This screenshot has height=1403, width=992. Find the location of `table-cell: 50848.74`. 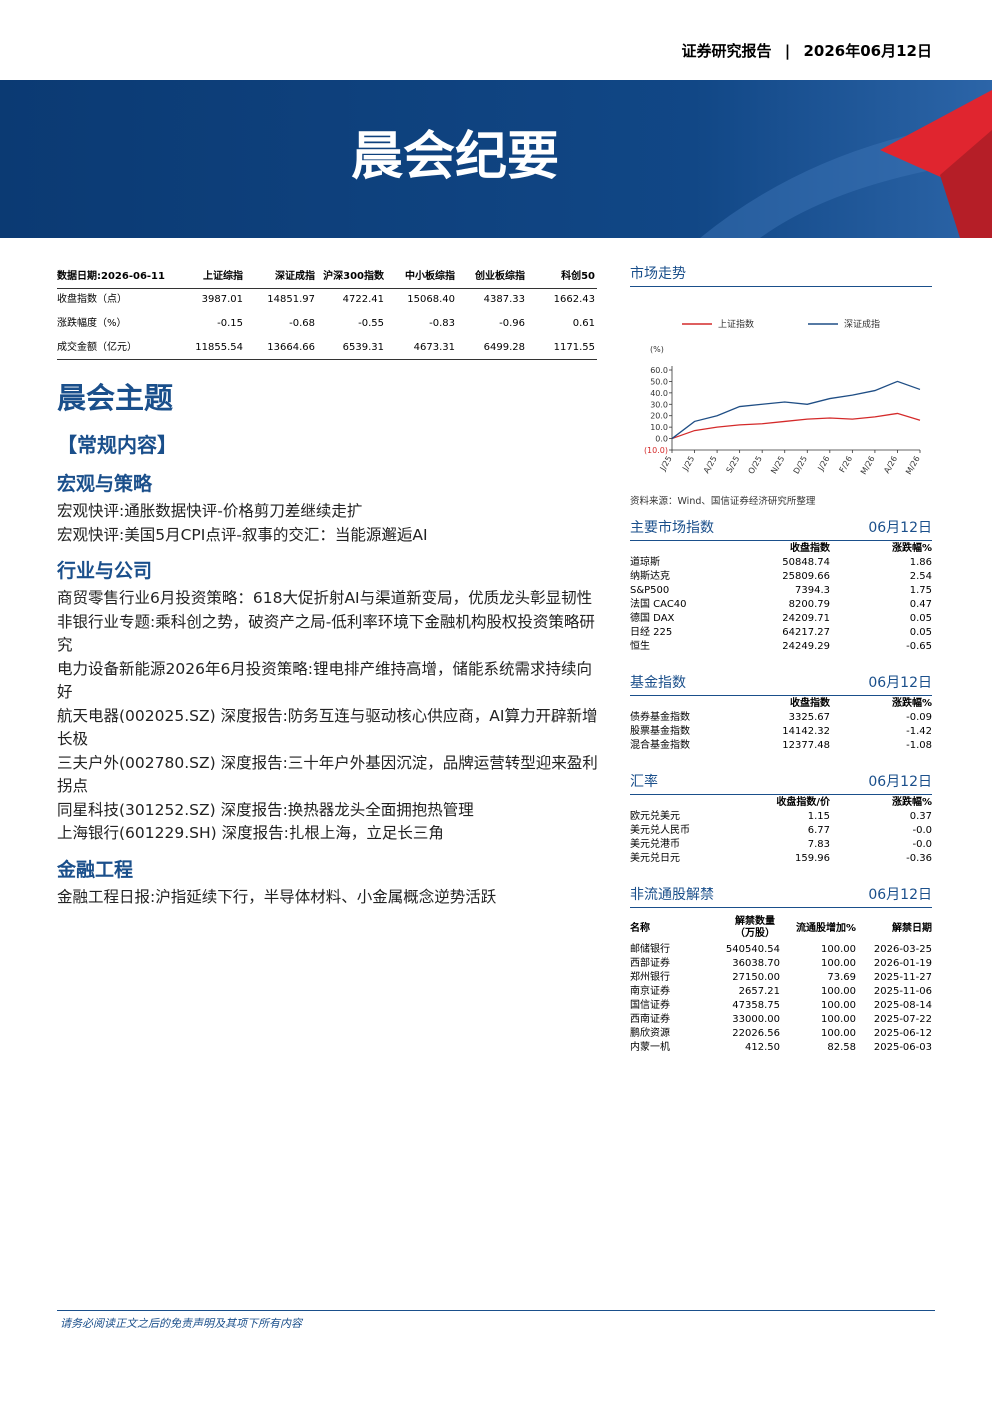

table-cell: 50848.74 is located at coordinates (806, 562).